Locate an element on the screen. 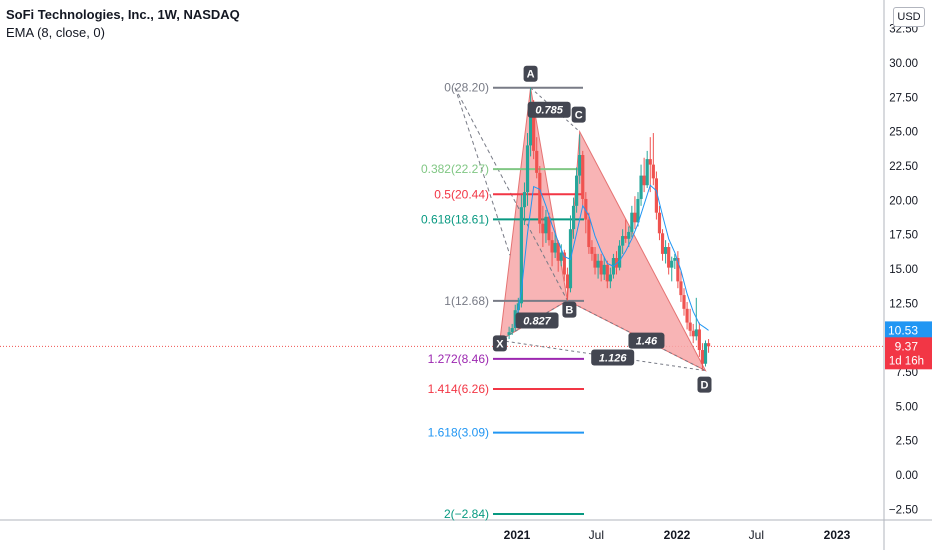 This screenshot has width=932, height=550. ratio-label: 0.827 is located at coordinates (537, 322).